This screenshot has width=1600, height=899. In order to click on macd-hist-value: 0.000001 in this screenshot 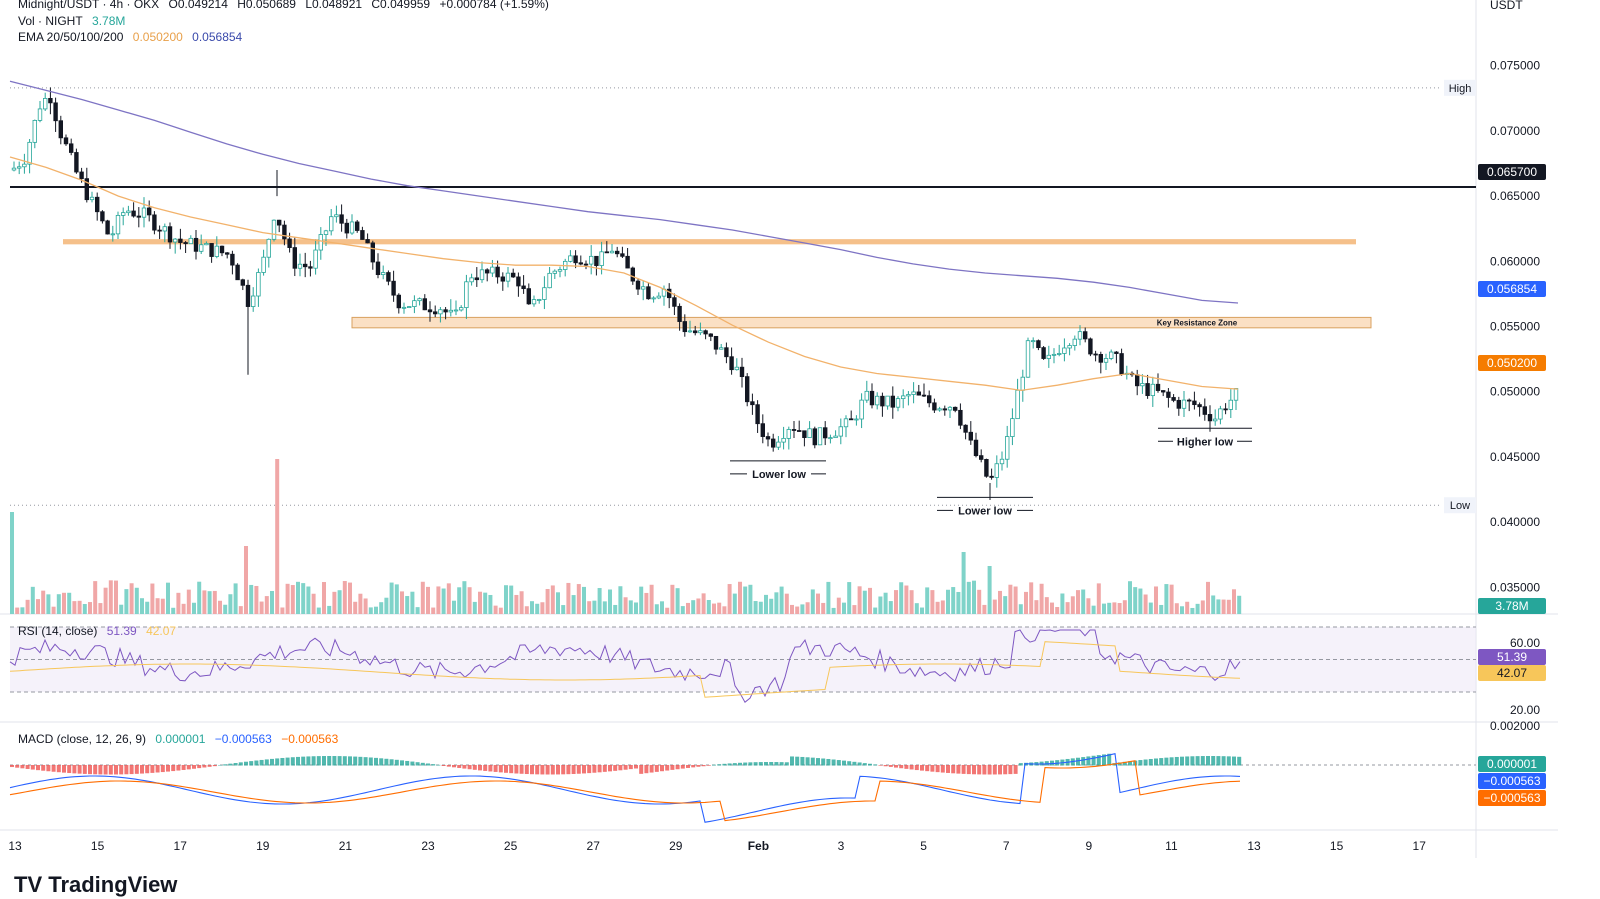, I will do `click(180, 739)`.